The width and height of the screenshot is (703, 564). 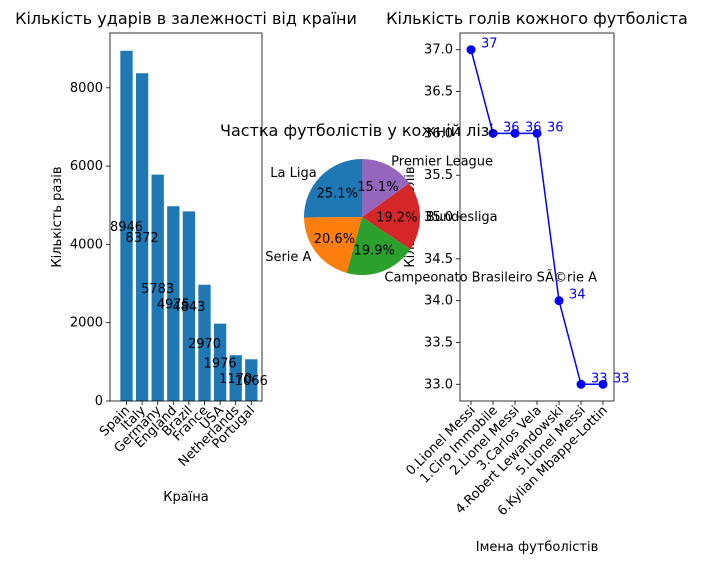 I want to click on bar-y-axis-label: Кількість разів, so click(x=57, y=216).